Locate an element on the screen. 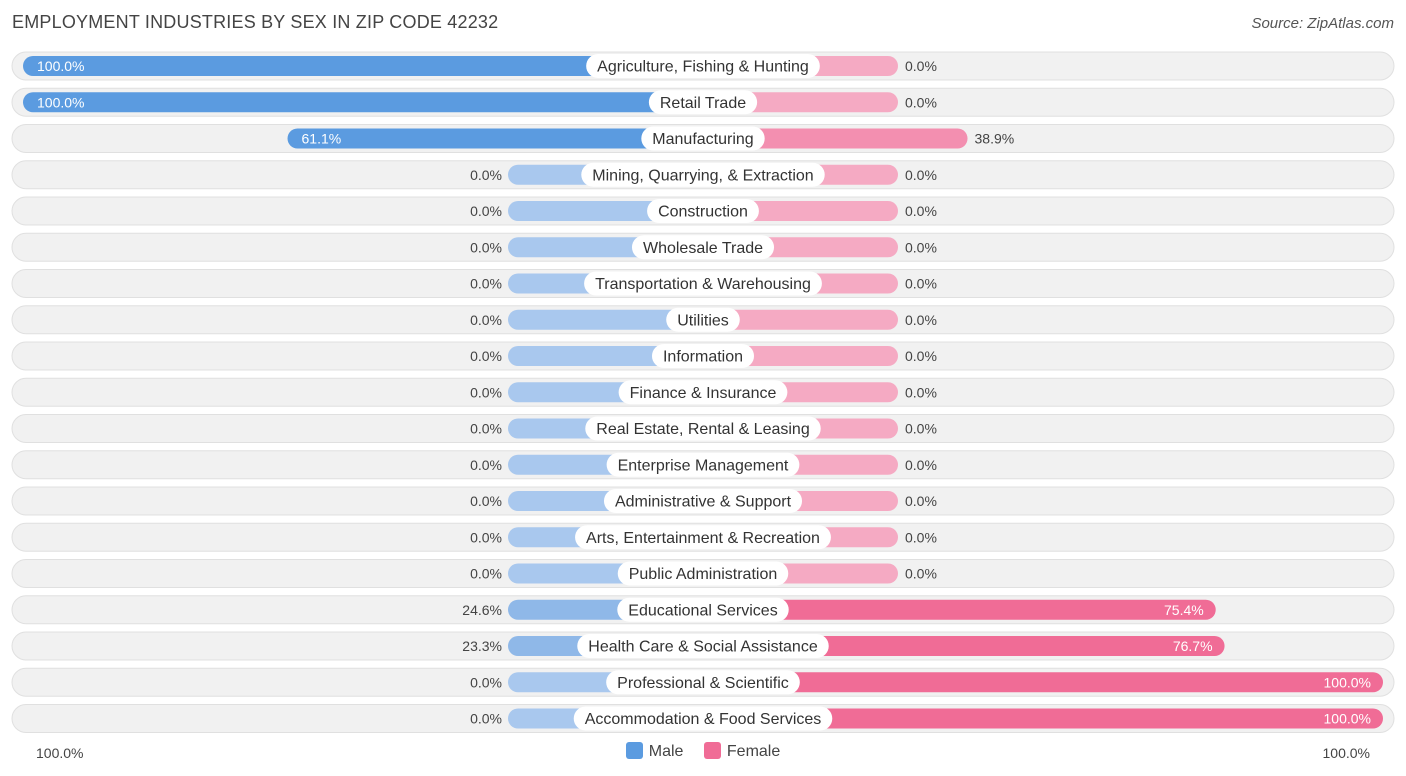  chart-row: 0.0% 0.0% Administrative & Support is located at coordinates (703, 501).